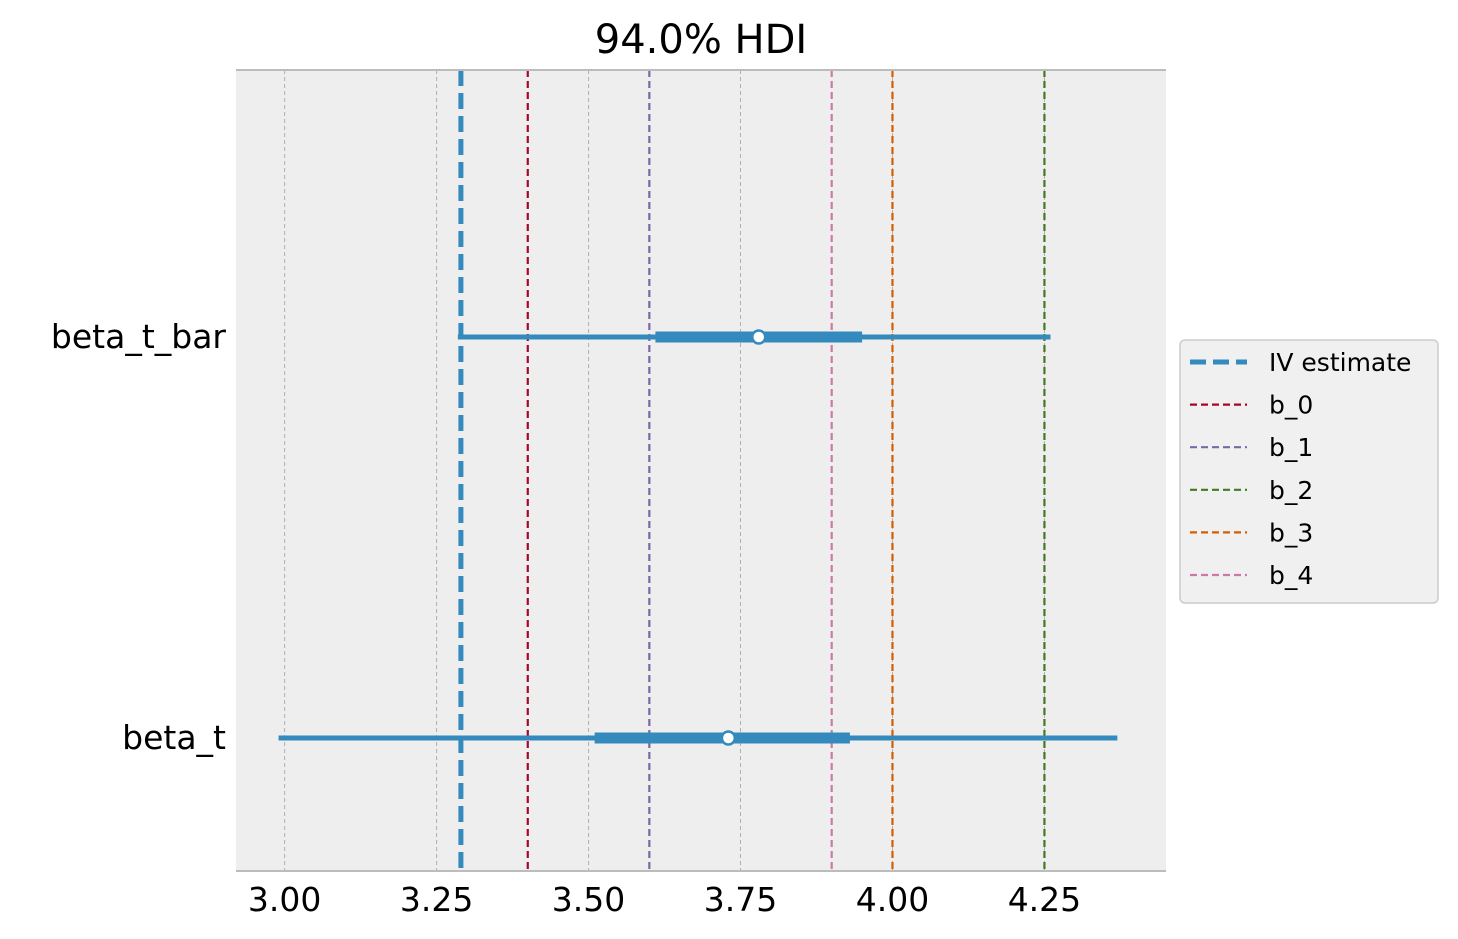 This screenshot has height=939, width=1458. I want to click on legend: IV estimate b_0 b_1 b_2 b_3 b_4, so click(1309, 471).